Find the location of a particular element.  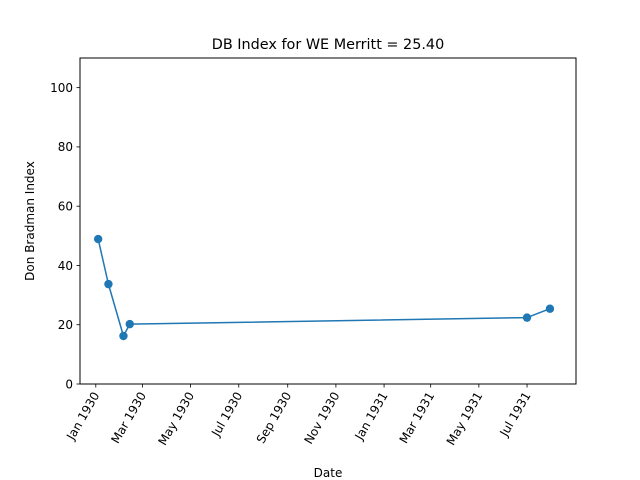

series-line is located at coordinates (324, 287).